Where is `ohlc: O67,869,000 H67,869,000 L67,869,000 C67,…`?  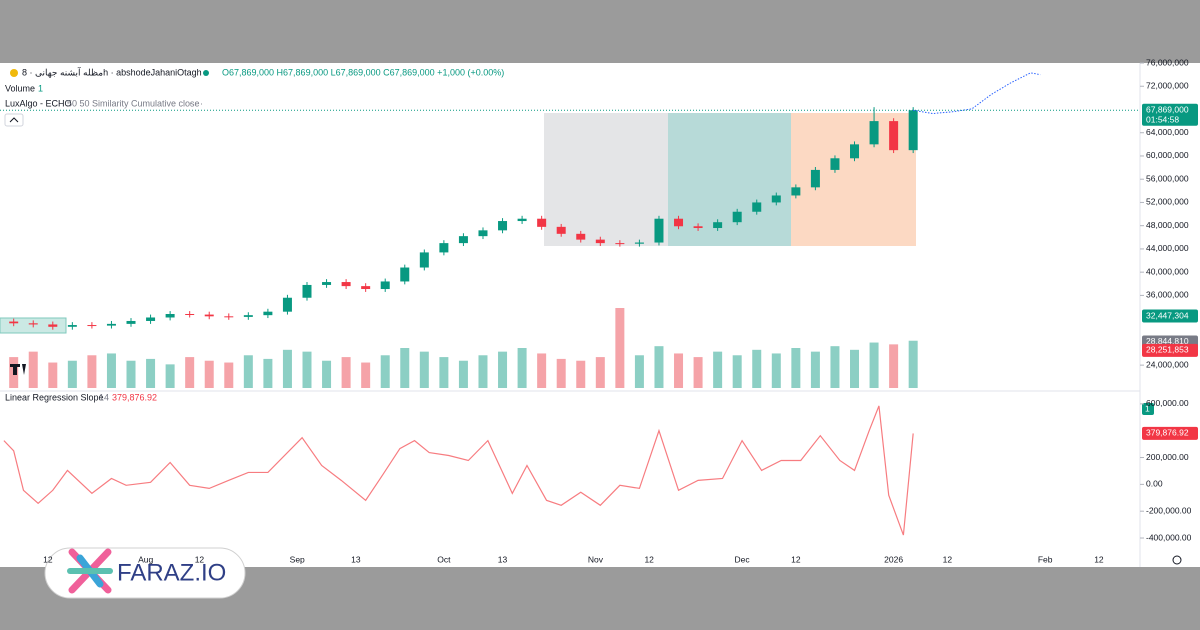 ohlc: O67,869,000 H67,869,000 L67,869,000 C67,… is located at coordinates (363, 72).